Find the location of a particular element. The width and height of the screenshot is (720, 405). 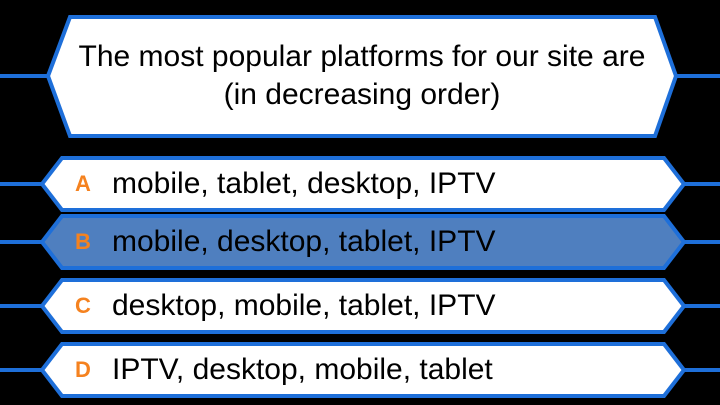

answer-c-text: desktop, mobile, tablet, IPTV is located at coordinates (304, 305).